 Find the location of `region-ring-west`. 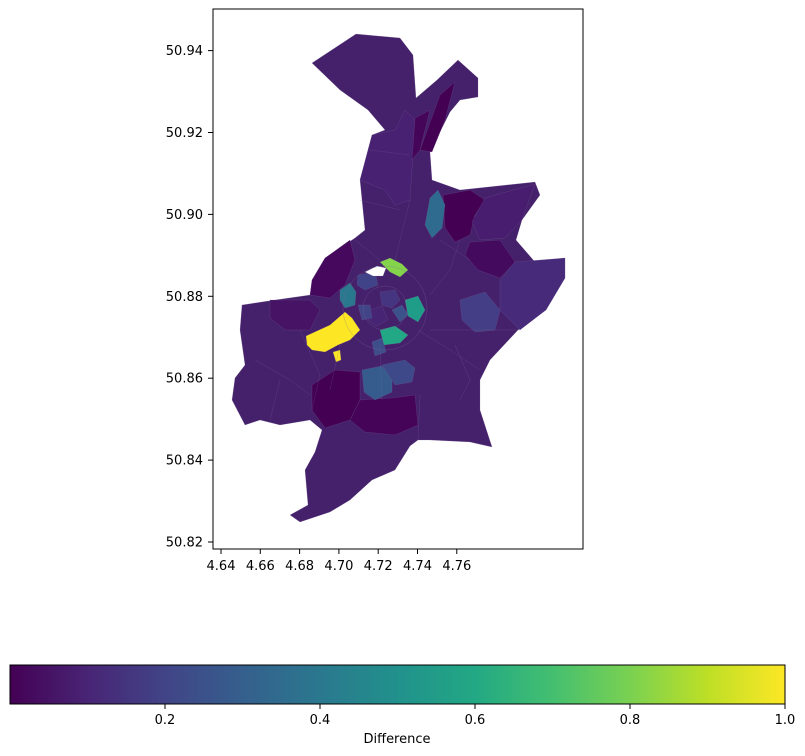

region-ring-west is located at coordinates (348, 295).